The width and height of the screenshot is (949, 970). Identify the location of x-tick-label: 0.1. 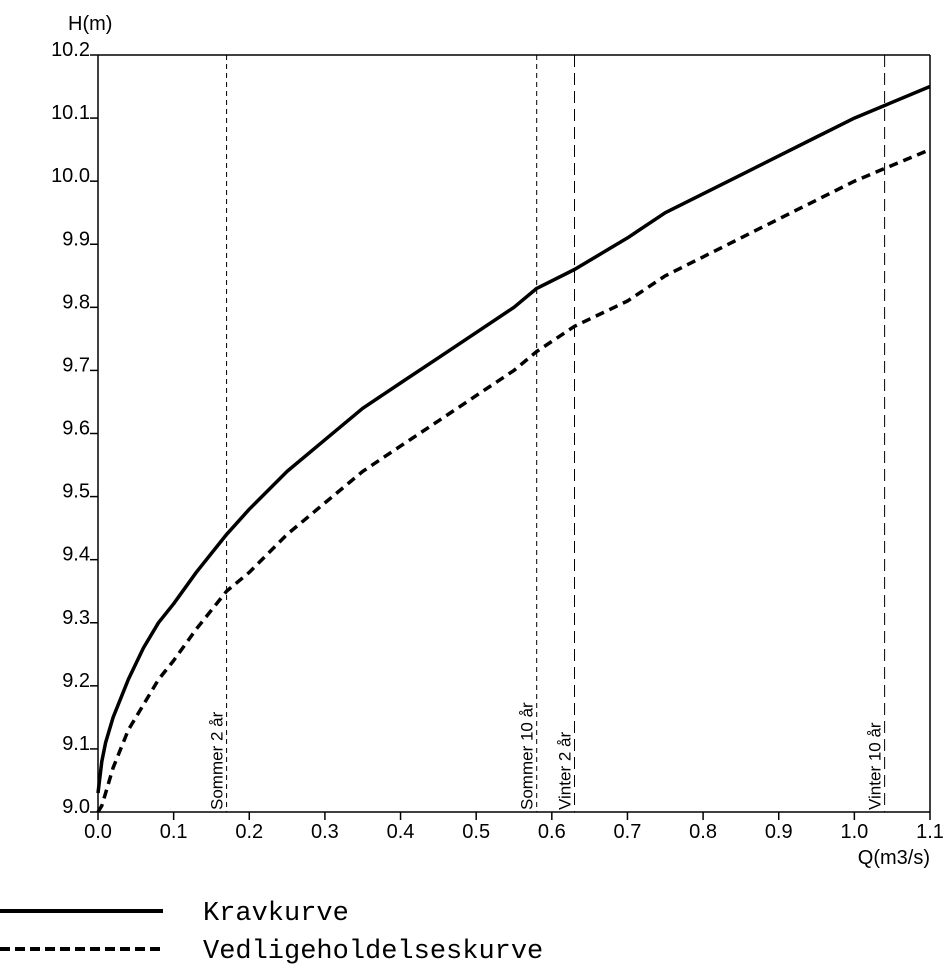
(174, 832).